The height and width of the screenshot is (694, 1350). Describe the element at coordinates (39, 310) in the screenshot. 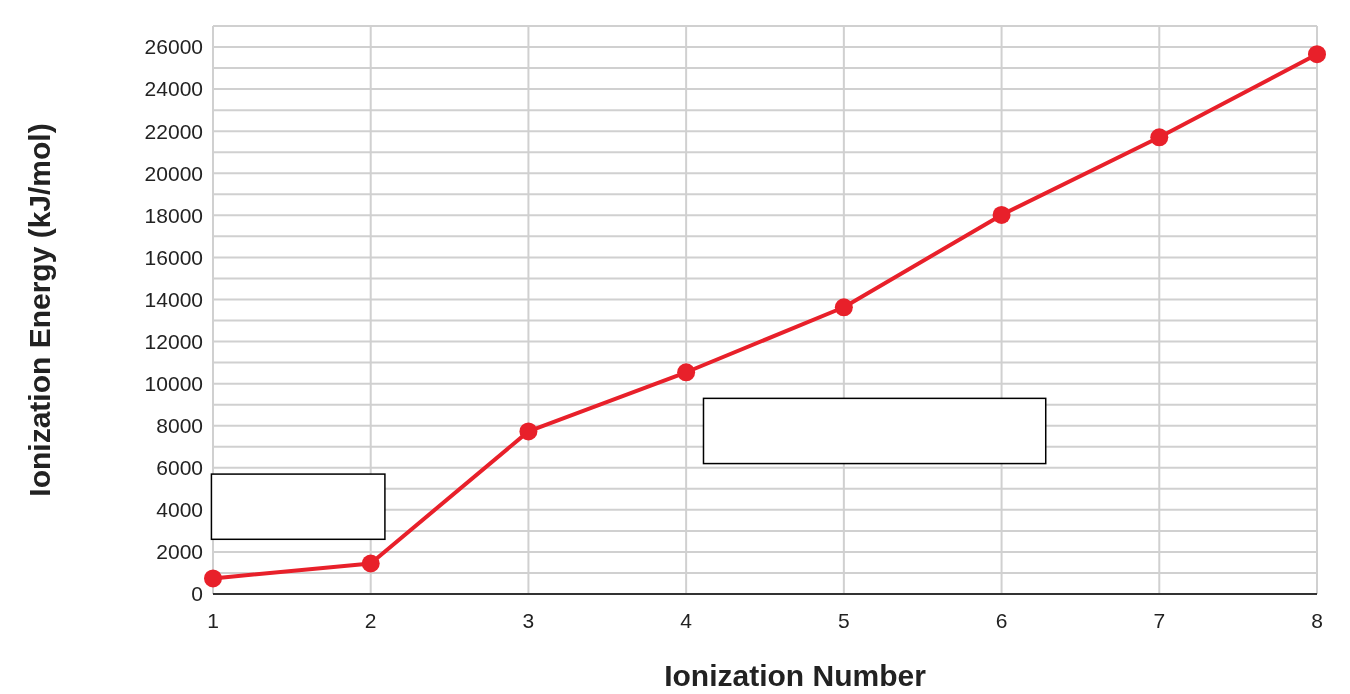

I see `y-axis-title: Ionization Energy (kJ/mol)` at that location.